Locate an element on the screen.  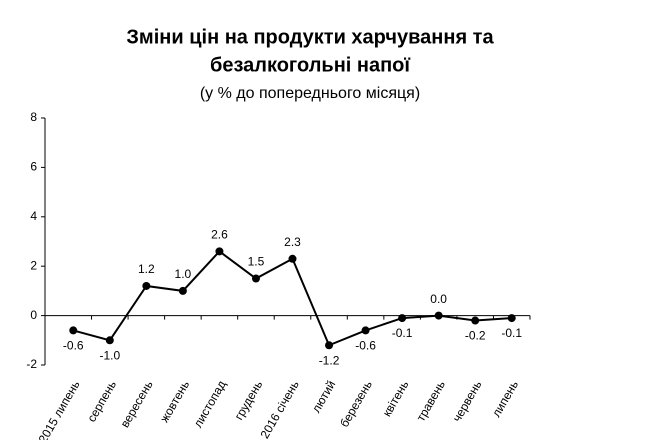
y-tick-label: 2 is located at coordinates (33, 265).